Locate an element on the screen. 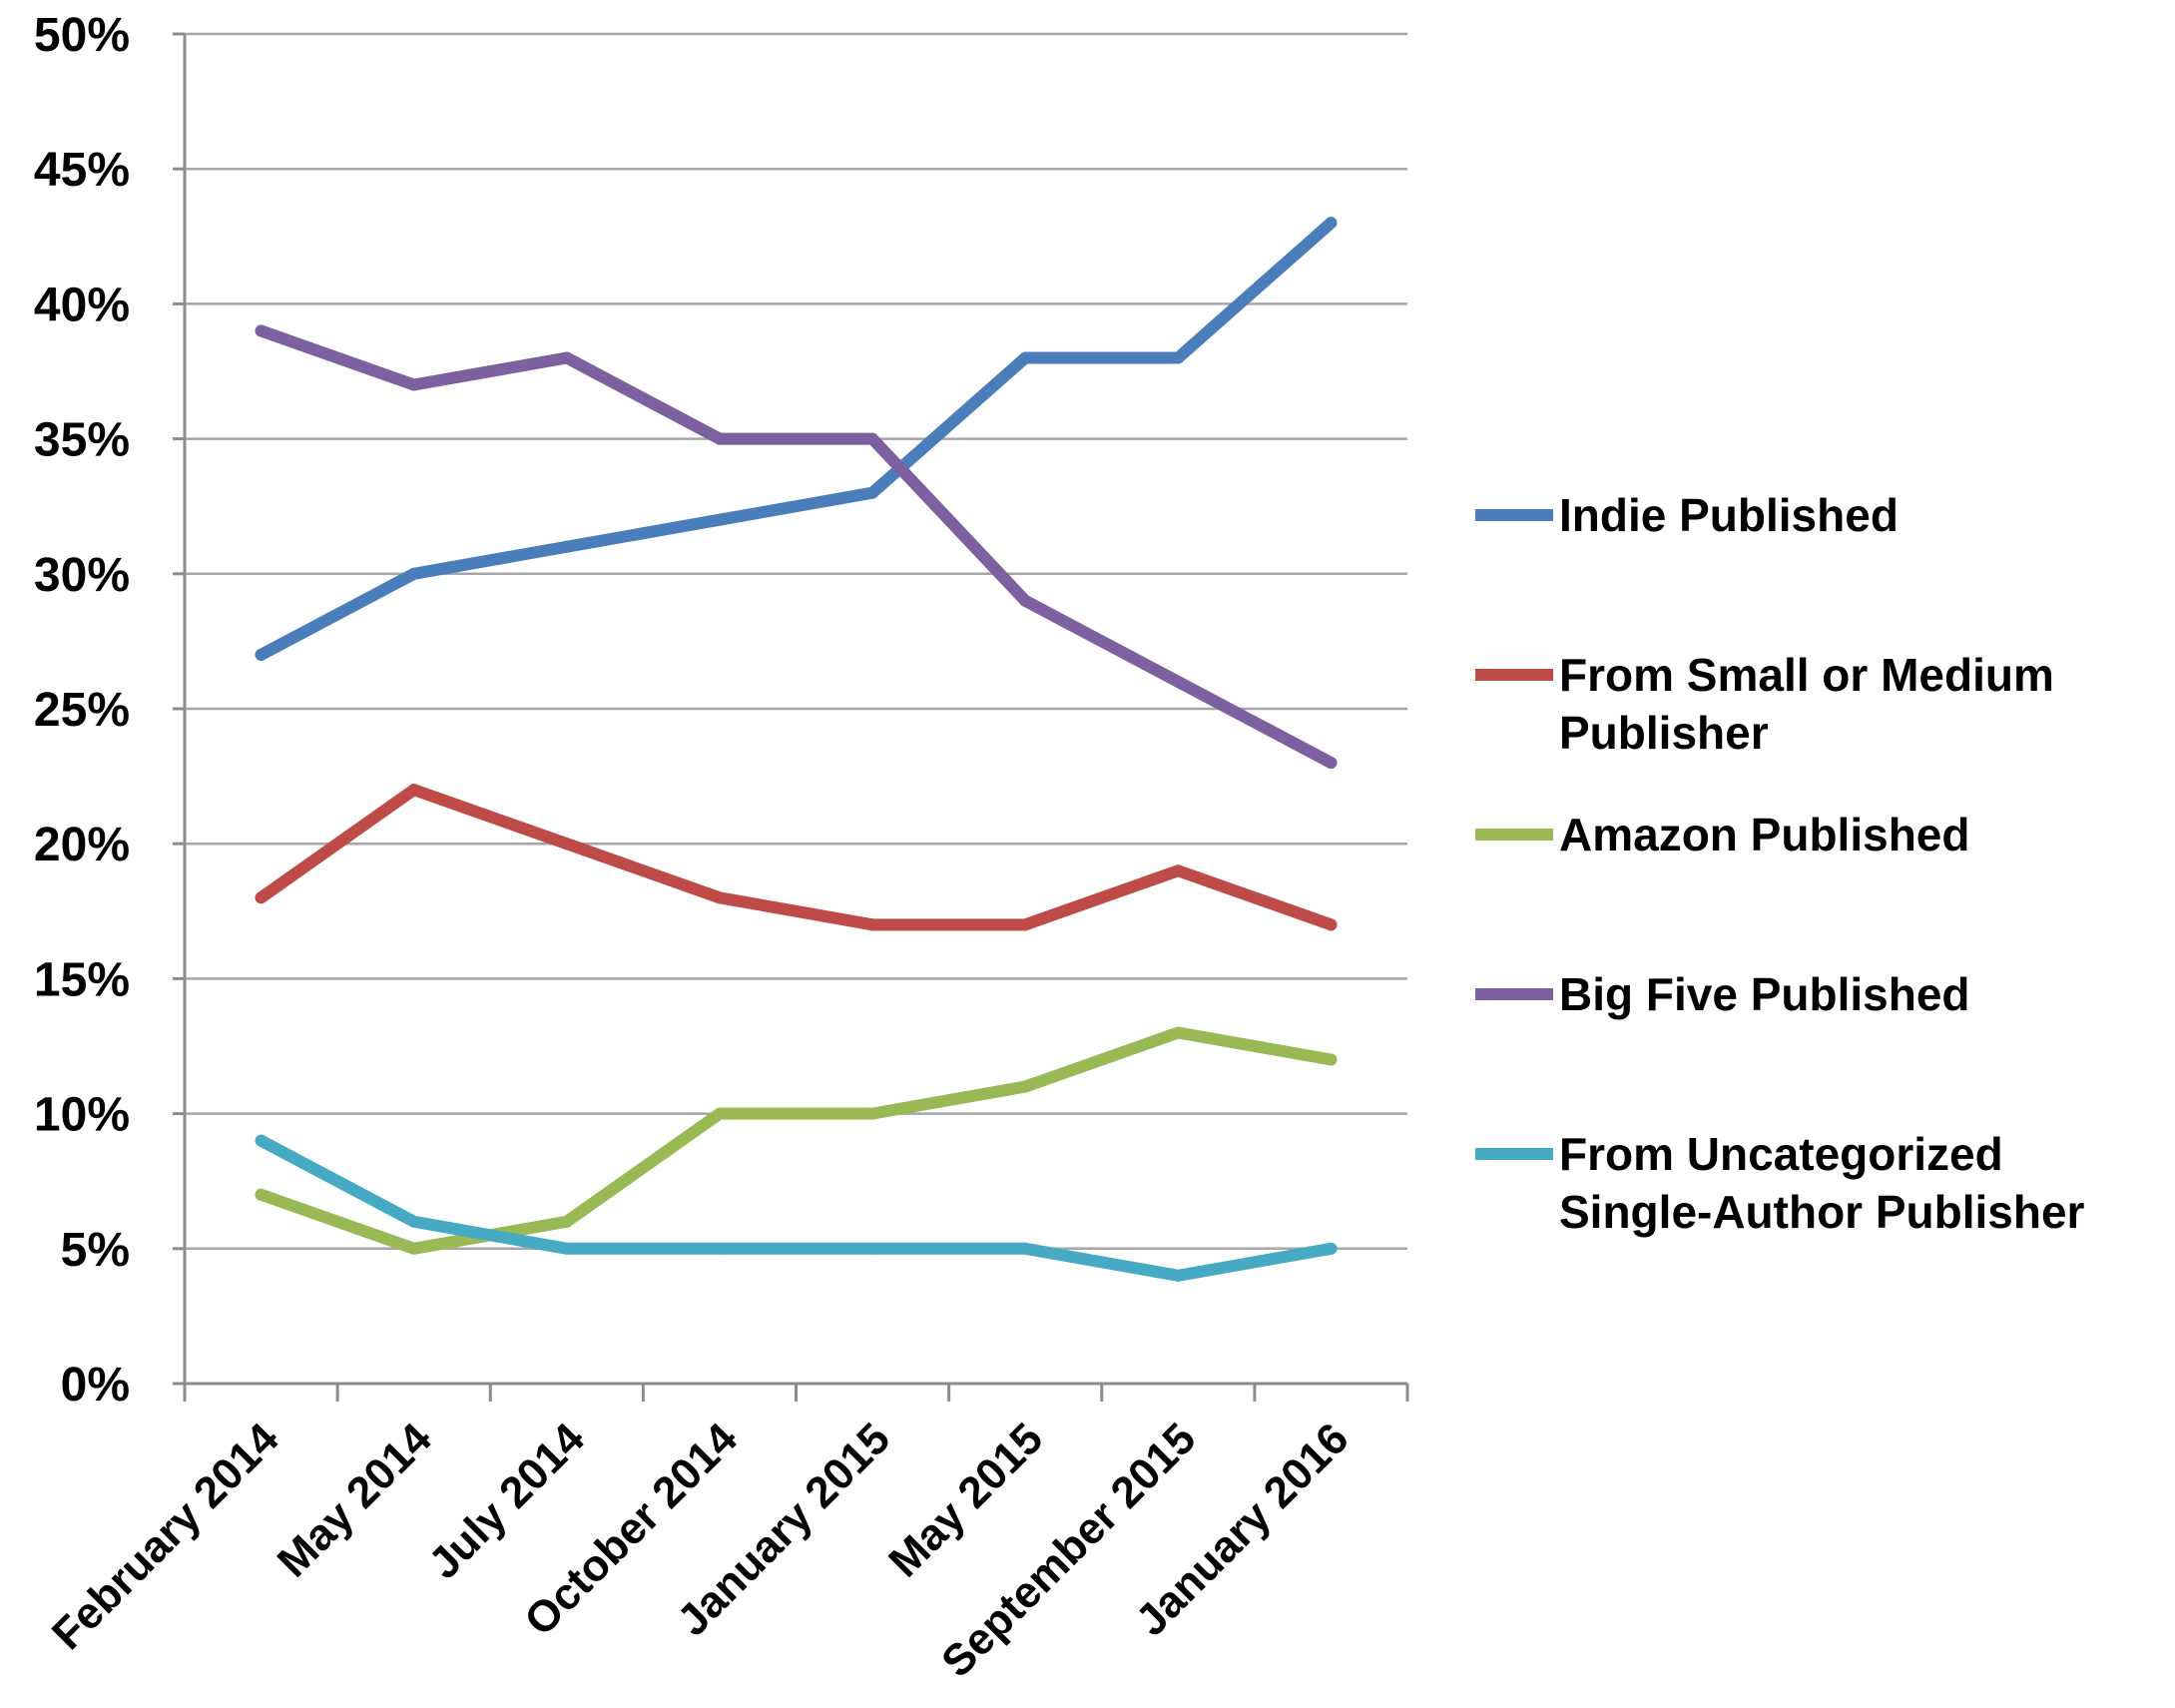 Image resolution: width=2175 pixels, height=1708 pixels. legend-label: Big Five Published is located at coordinates (1764, 994).